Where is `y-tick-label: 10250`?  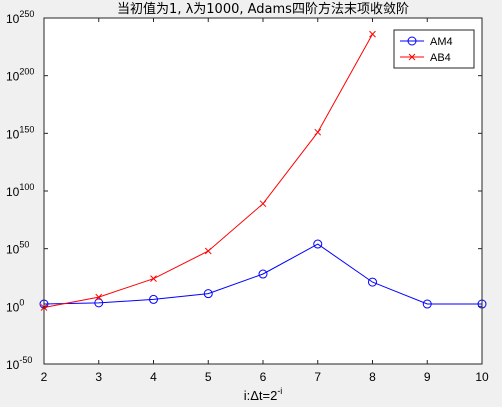
y-tick-label: 10250 is located at coordinates (20, 17).